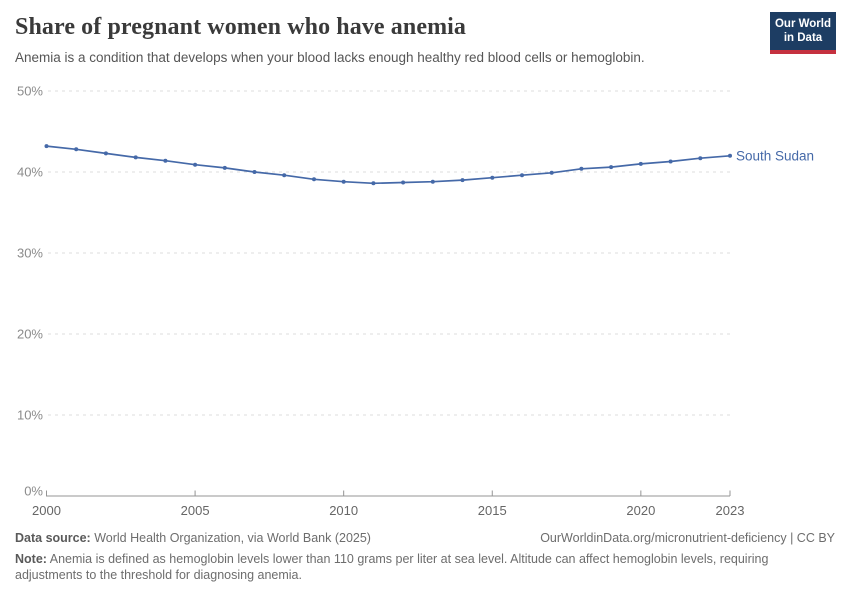 The image size is (850, 600). What do you see at coordinates (775, 156) in the screenshot?
I see `series-label-south-sudan: South Sudan` at bounding box center [775, 156].